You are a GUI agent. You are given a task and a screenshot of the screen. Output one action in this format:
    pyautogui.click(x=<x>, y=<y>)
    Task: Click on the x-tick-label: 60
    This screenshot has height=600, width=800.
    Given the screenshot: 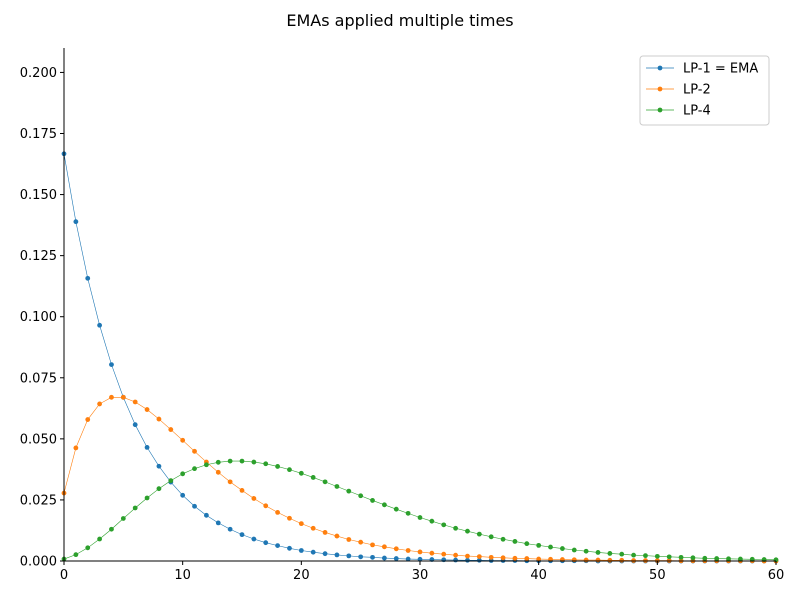 What is the action you would take?
    pyautogui.click(x=776, y=575)
    